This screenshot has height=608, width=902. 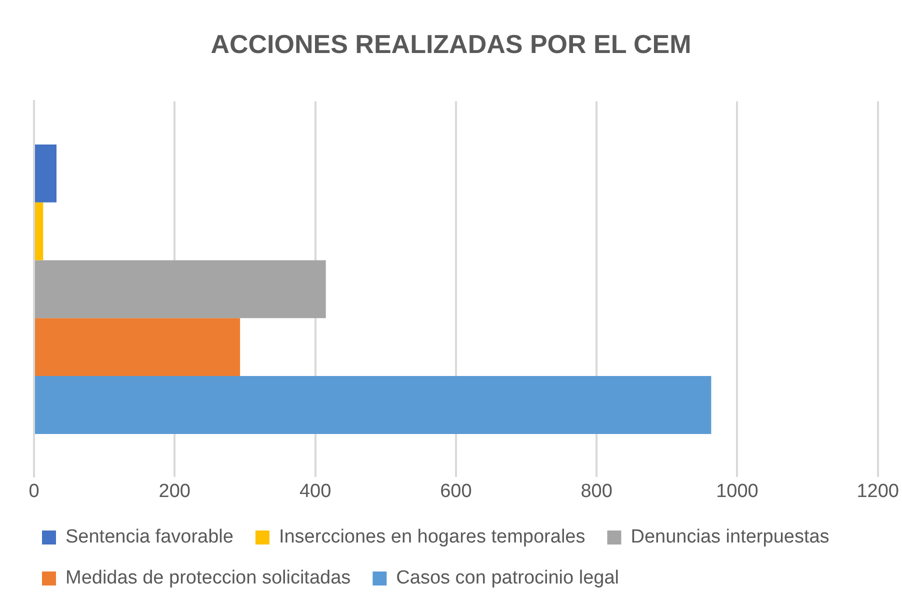 What do you see at coordinates (451, 43) in the screenshot?
I see `chart-title: ACCIONES REALIZADAS POR EL CEM` at bounding box center [451, 43].